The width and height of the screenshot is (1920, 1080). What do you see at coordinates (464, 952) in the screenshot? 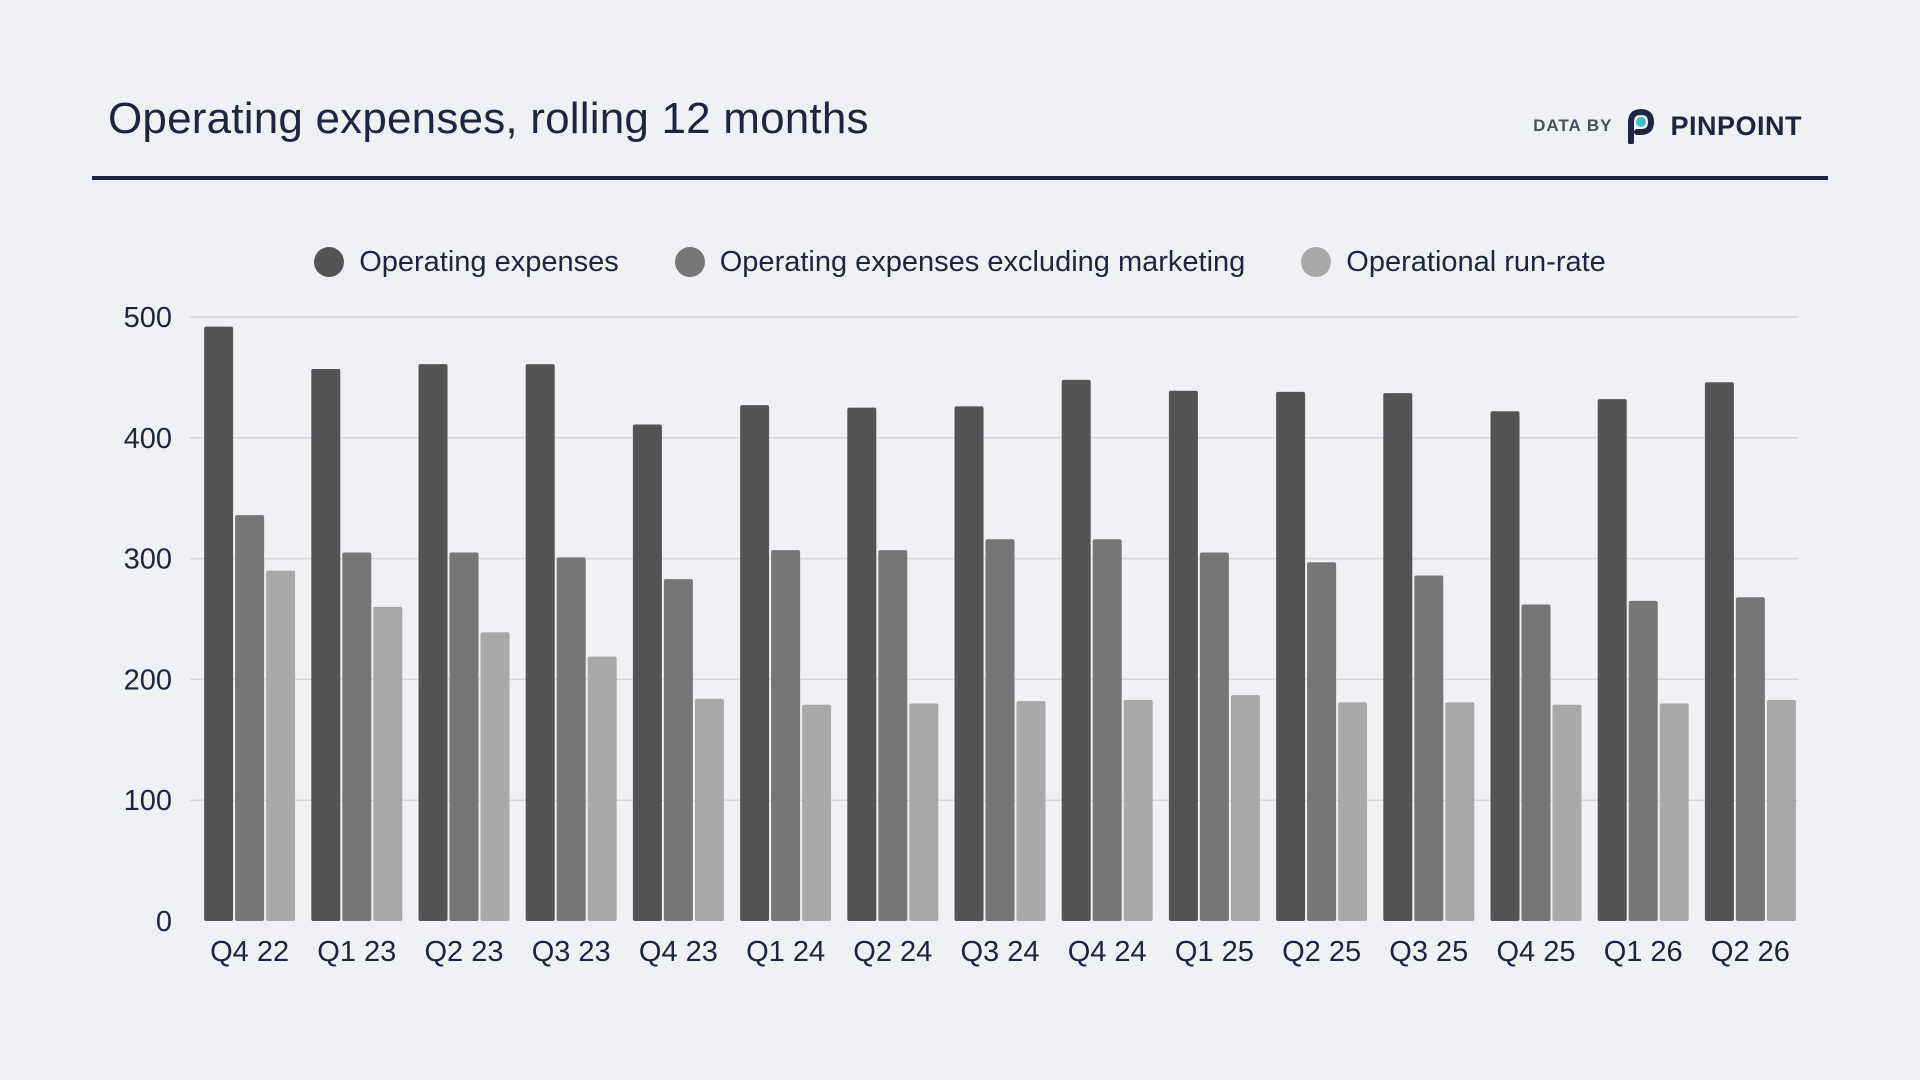
I see `x-tick-label: Q2 23` at bounding box center [464, 952].